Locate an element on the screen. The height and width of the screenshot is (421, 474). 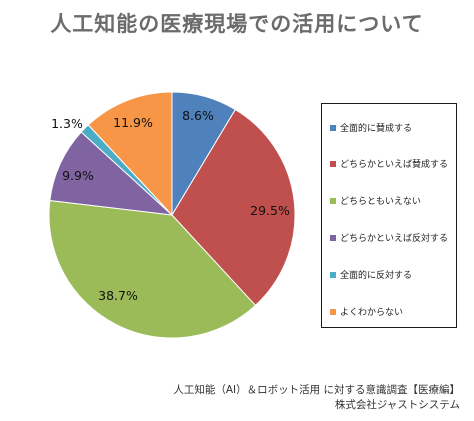
legend-item: どちらかといえば反対する is located at coordinates (389, 237).